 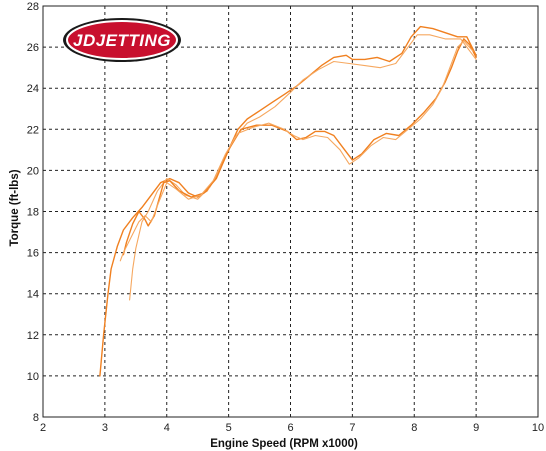 What do you see at coordinates (538, 428) in the screenshot?
I see `x-tick-label: 10` at bounding box center [538, 428].